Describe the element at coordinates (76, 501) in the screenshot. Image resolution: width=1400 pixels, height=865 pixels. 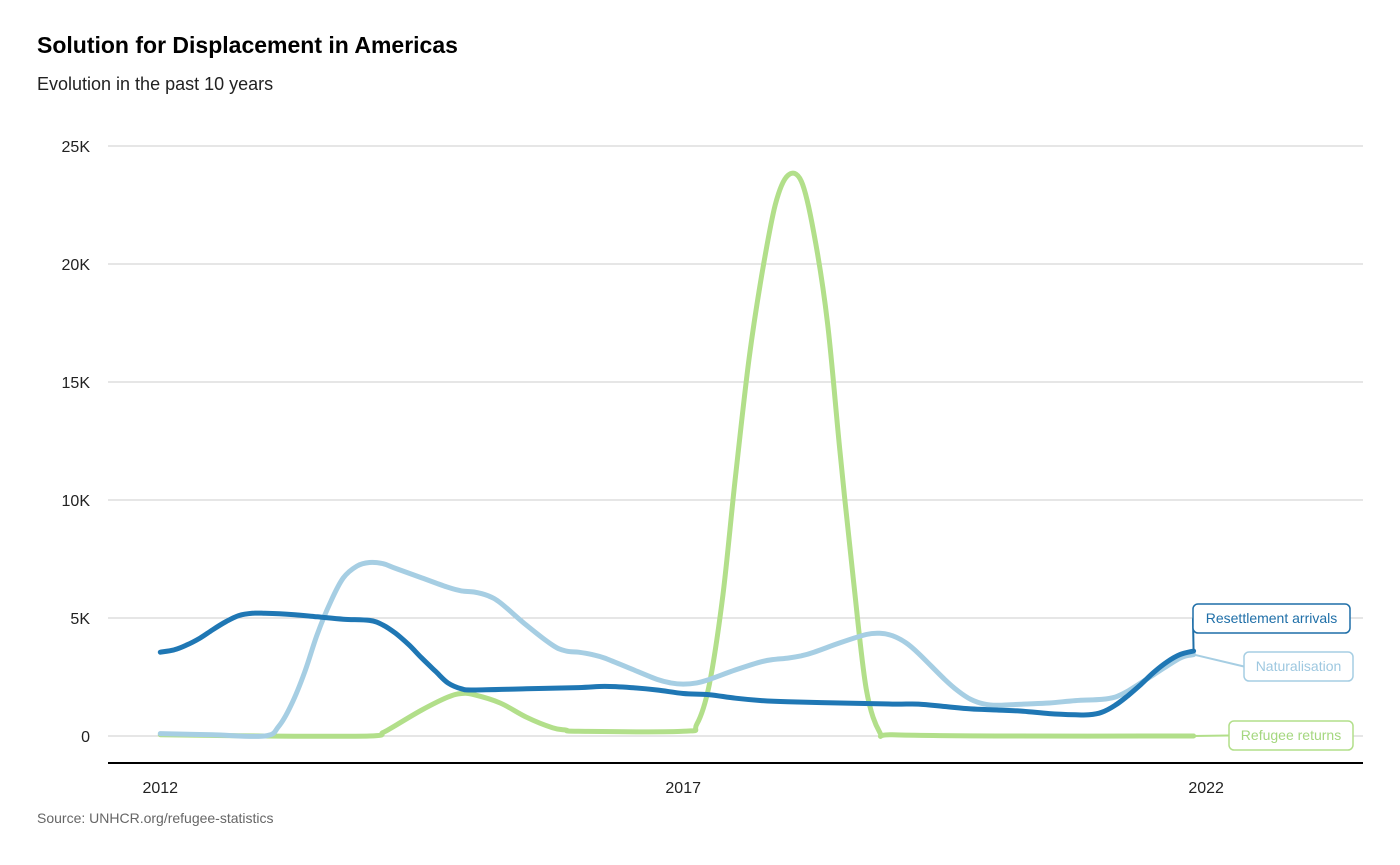
I see `y-tick-label: 10K` at that location.